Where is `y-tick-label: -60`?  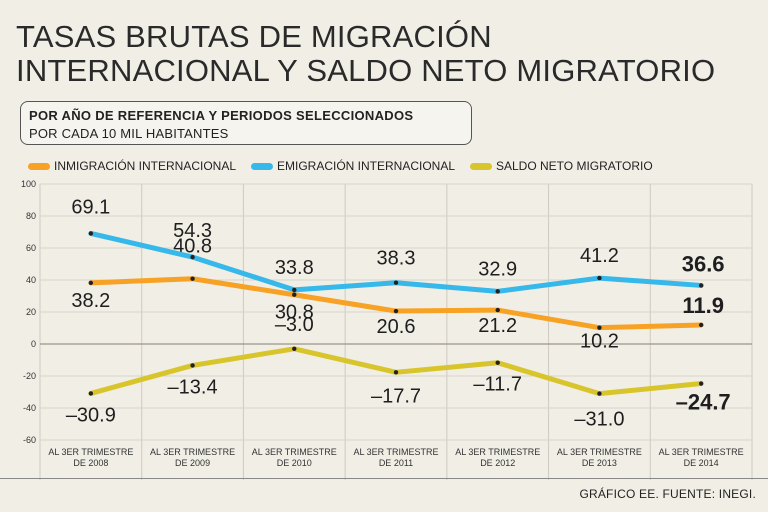 y-tick-label: -60 is located at coordinates (29, 440).